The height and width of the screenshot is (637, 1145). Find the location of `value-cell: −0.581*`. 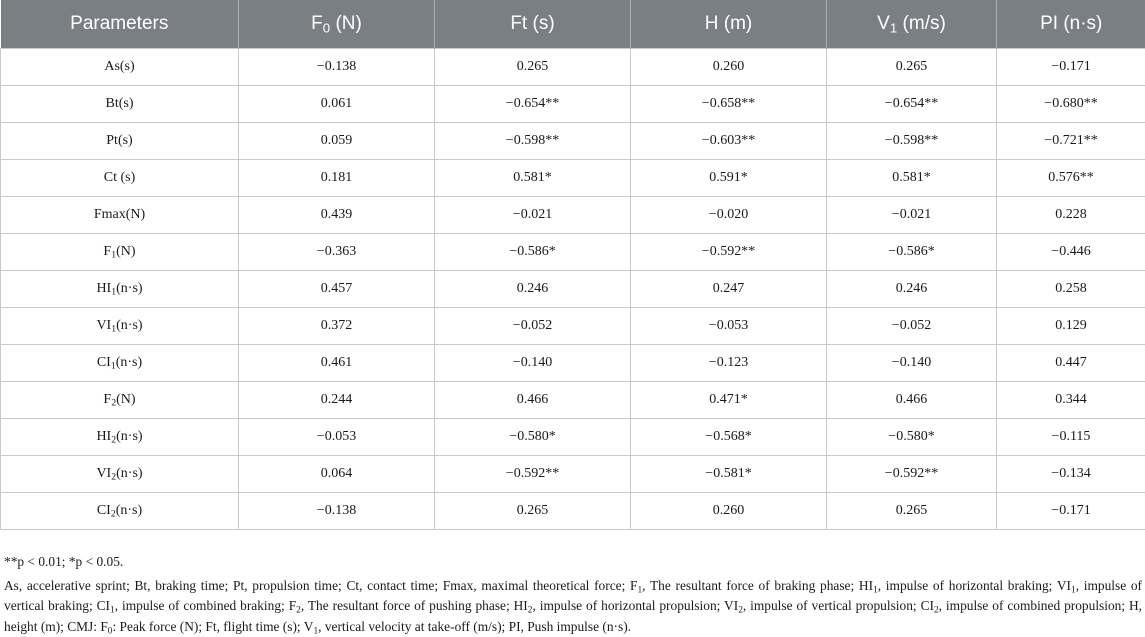

value-cell: −0.581* is located at coordinates (729, 474).